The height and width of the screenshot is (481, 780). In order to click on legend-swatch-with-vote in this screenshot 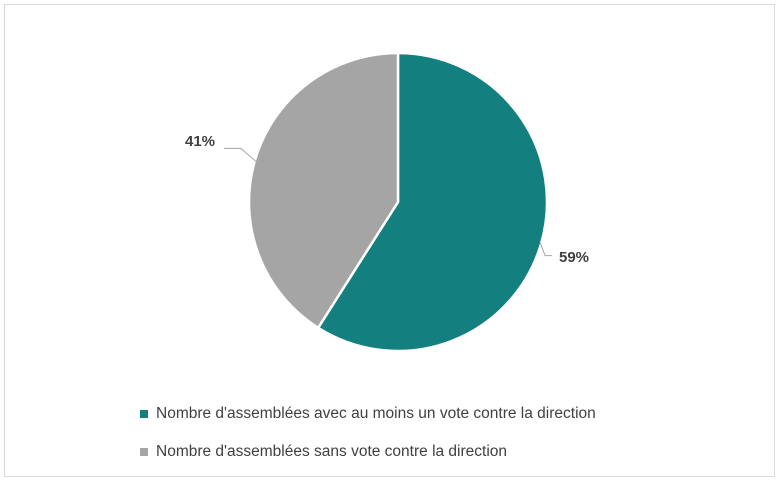, I will do `click(144, 414)`.